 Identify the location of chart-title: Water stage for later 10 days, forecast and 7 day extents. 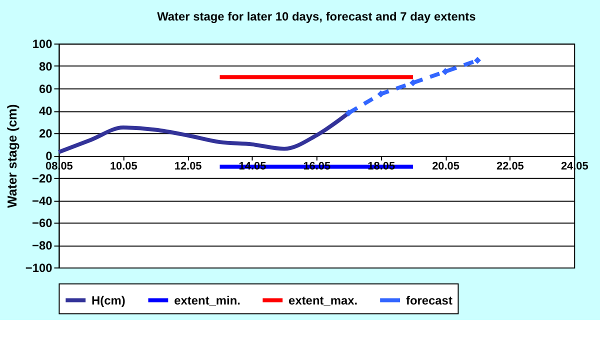
(316, 17).